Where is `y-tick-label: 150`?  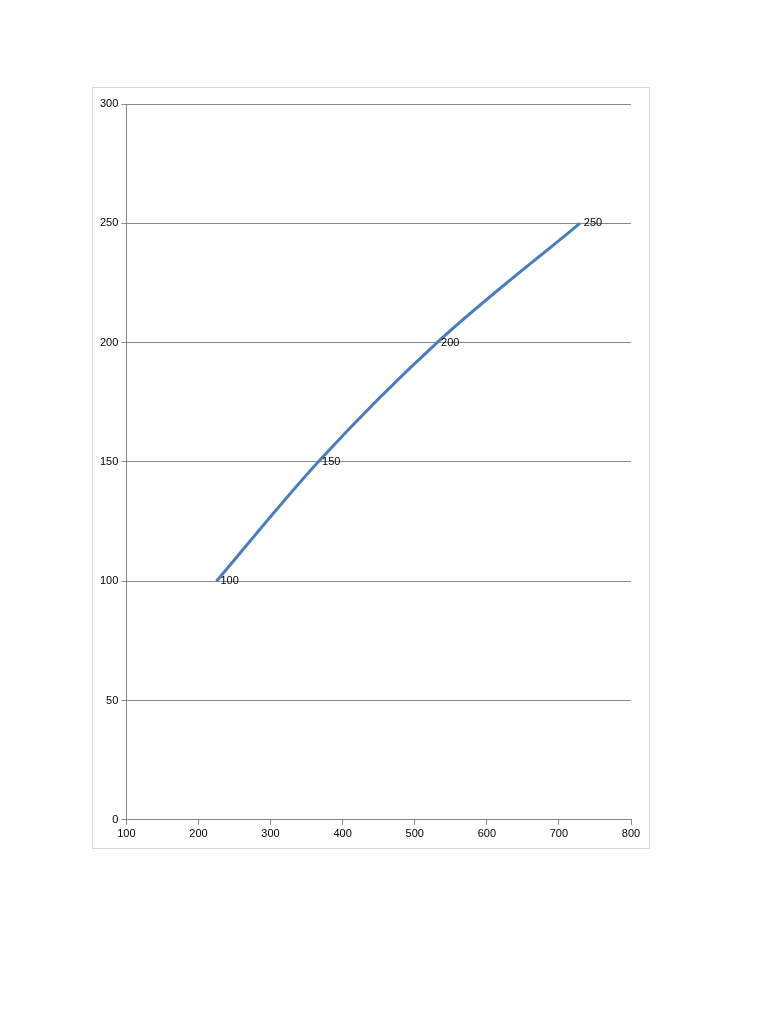 y-tick-label: 150 is located at coordinates (109, 460).